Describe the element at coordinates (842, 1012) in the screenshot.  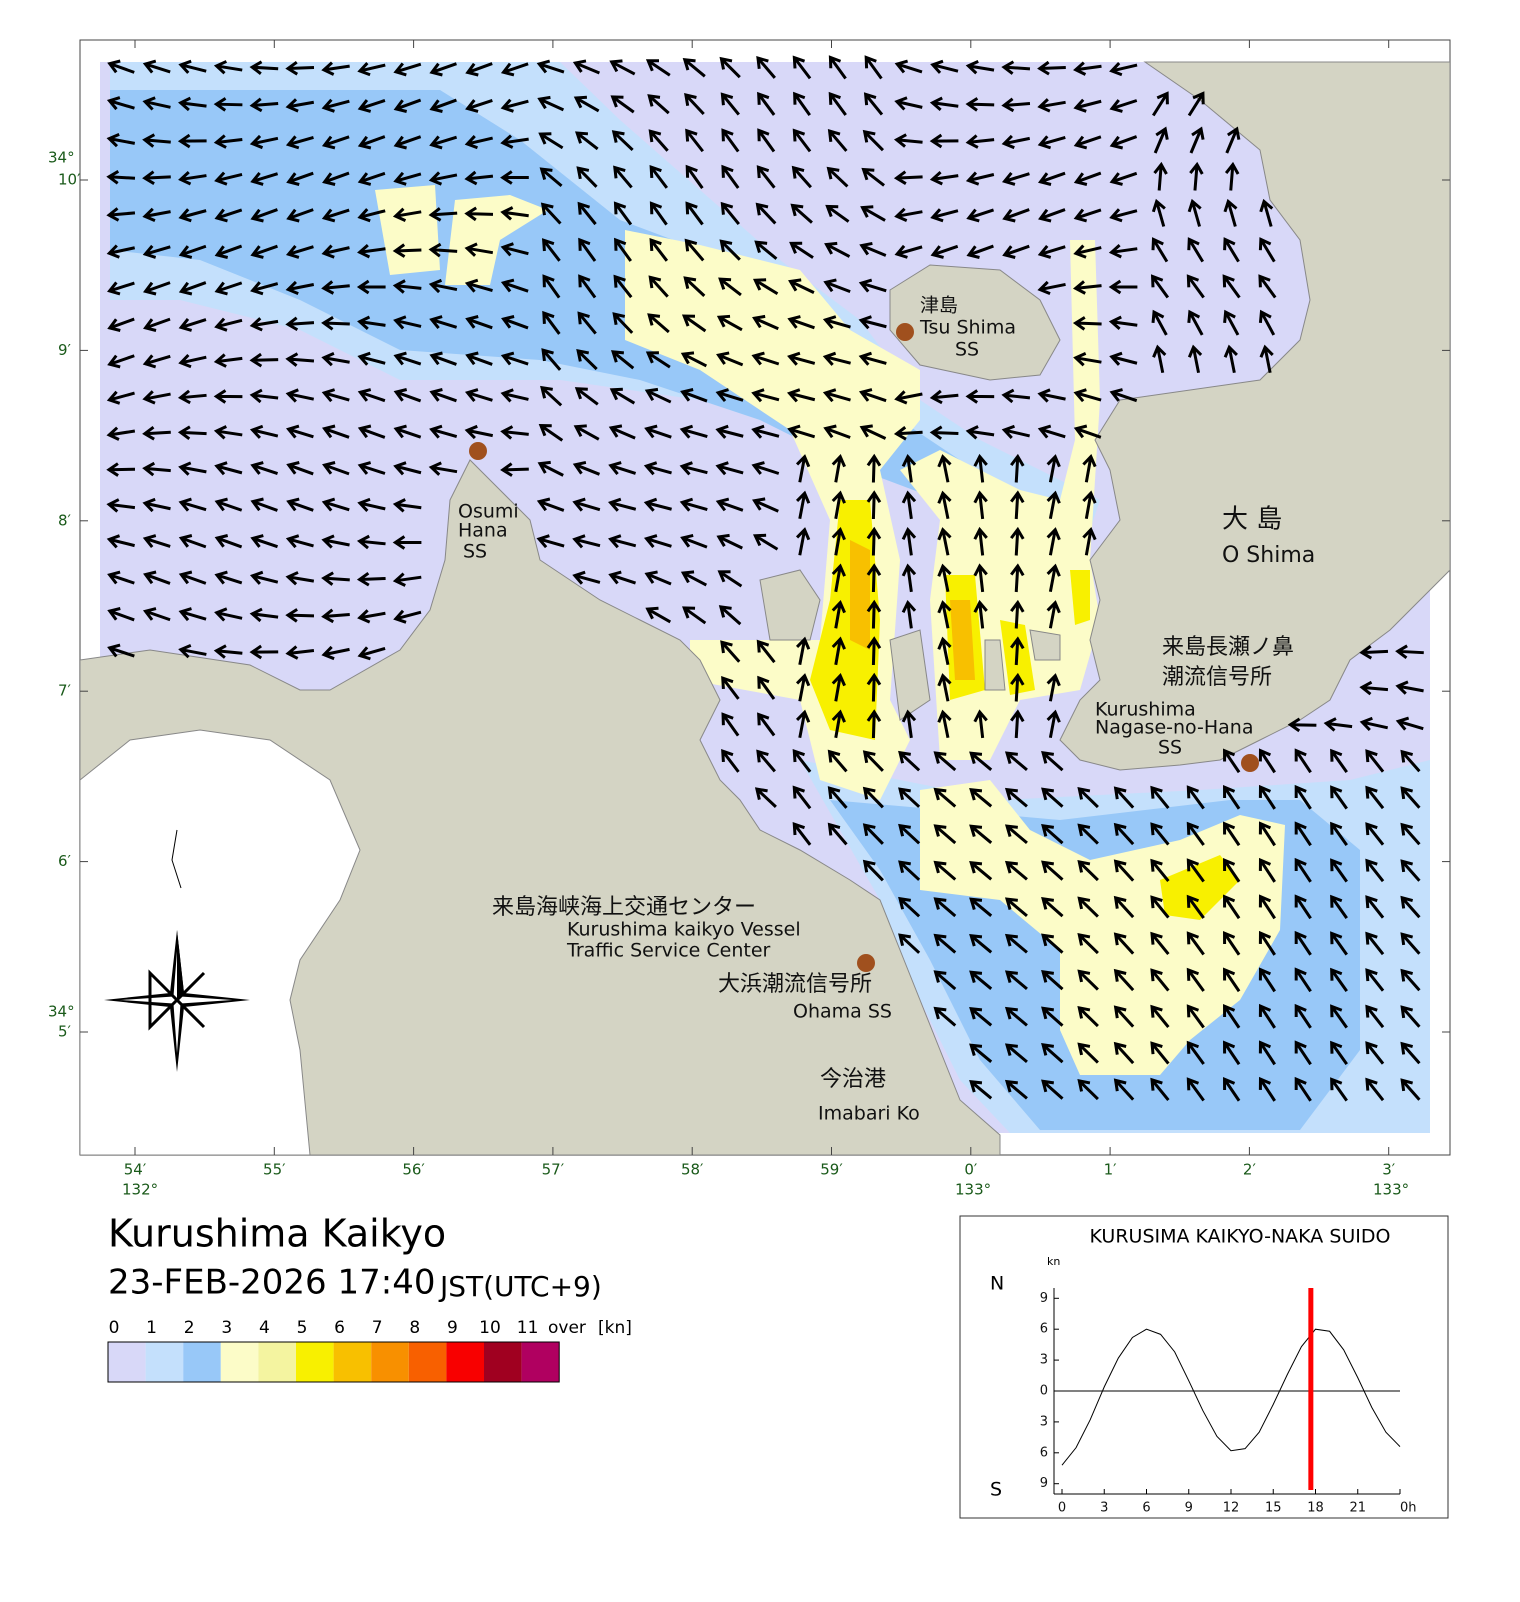
I see `place-label: Ohama SS` at that location.